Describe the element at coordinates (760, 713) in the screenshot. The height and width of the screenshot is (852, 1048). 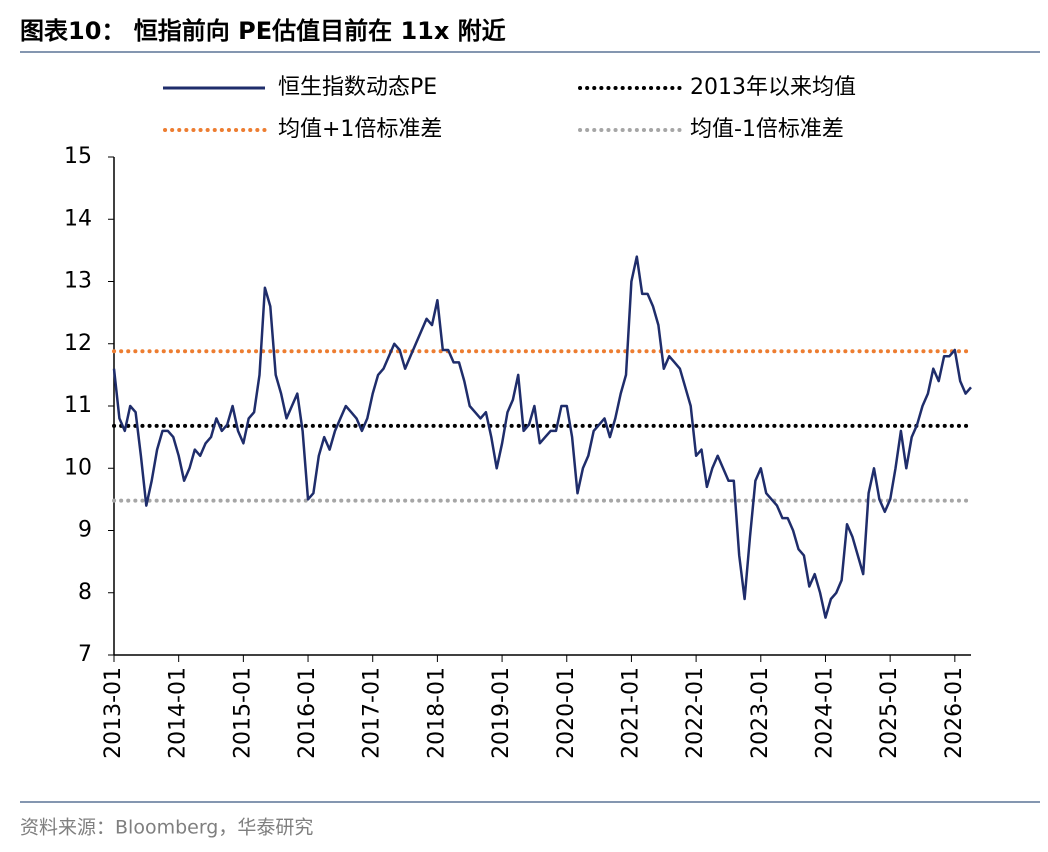
I see `x-tick-label: 2023-01` at that location.